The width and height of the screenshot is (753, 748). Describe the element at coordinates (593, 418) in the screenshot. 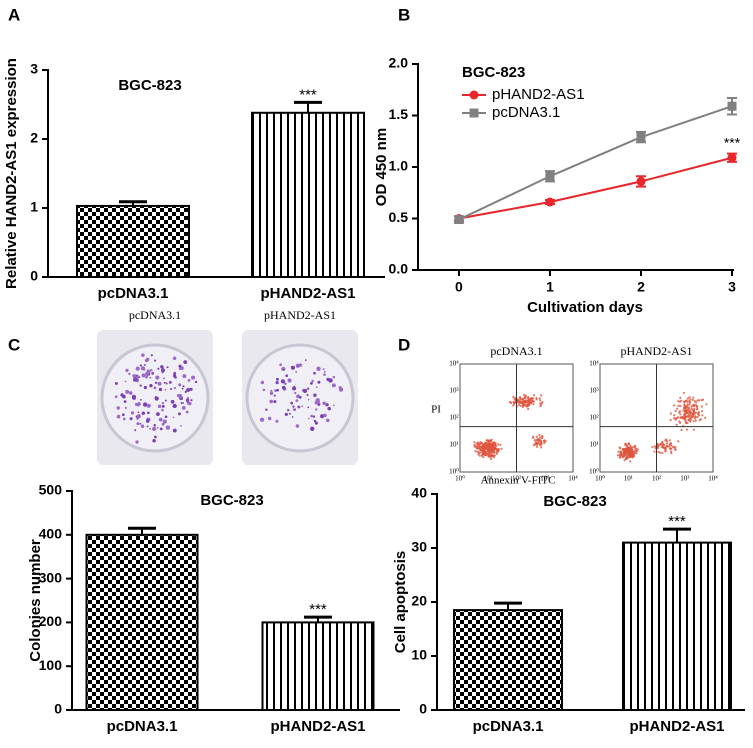

I see `flow-tick-label: 10²` at that location.